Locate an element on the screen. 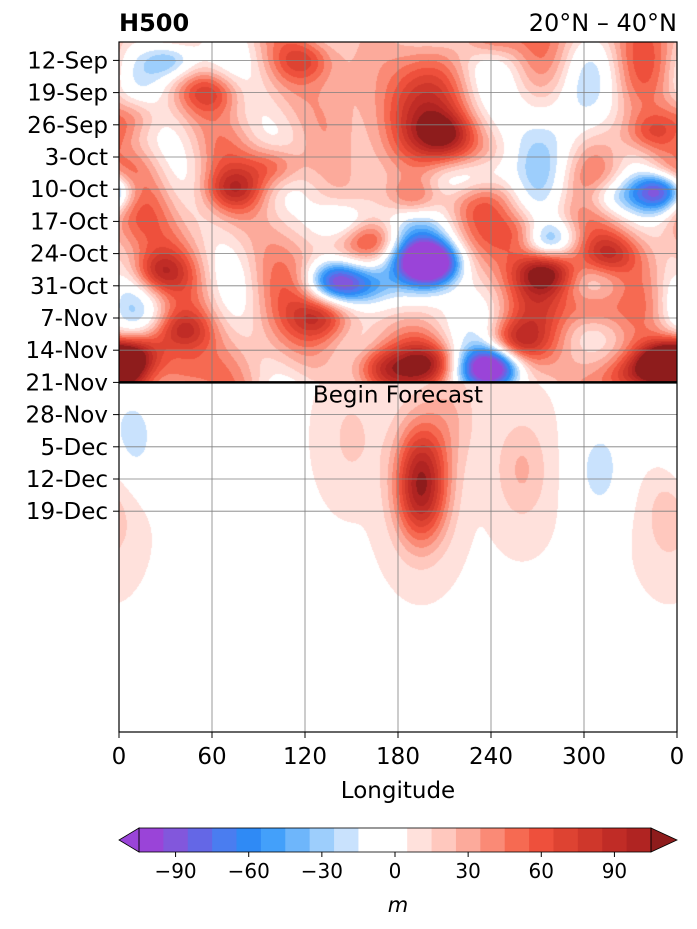 This screenshot has height=929, width=697. colorbar-tick-label-3: 0 is located at coordinates (395, 871).